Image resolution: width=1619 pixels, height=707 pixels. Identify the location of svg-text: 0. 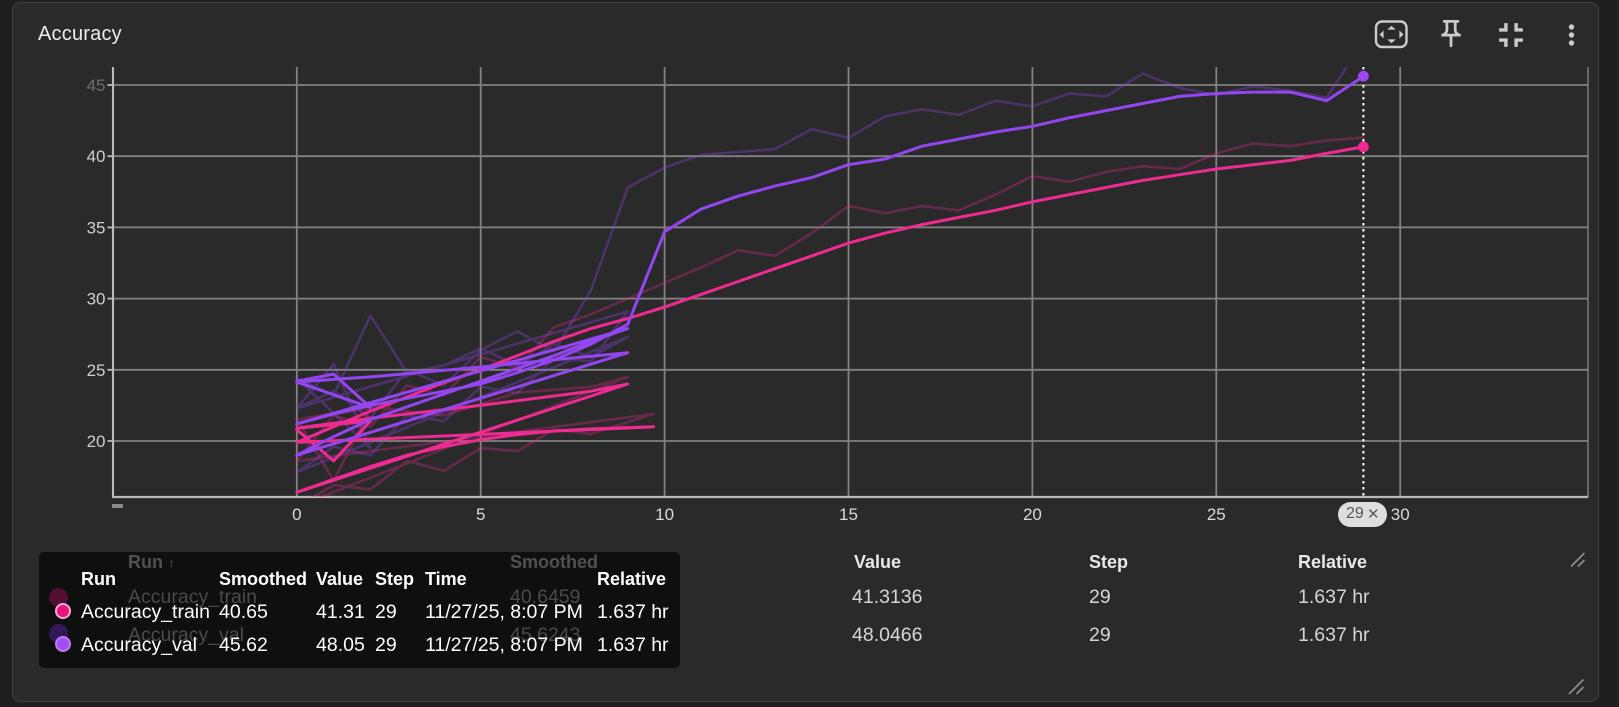
(296, 514).